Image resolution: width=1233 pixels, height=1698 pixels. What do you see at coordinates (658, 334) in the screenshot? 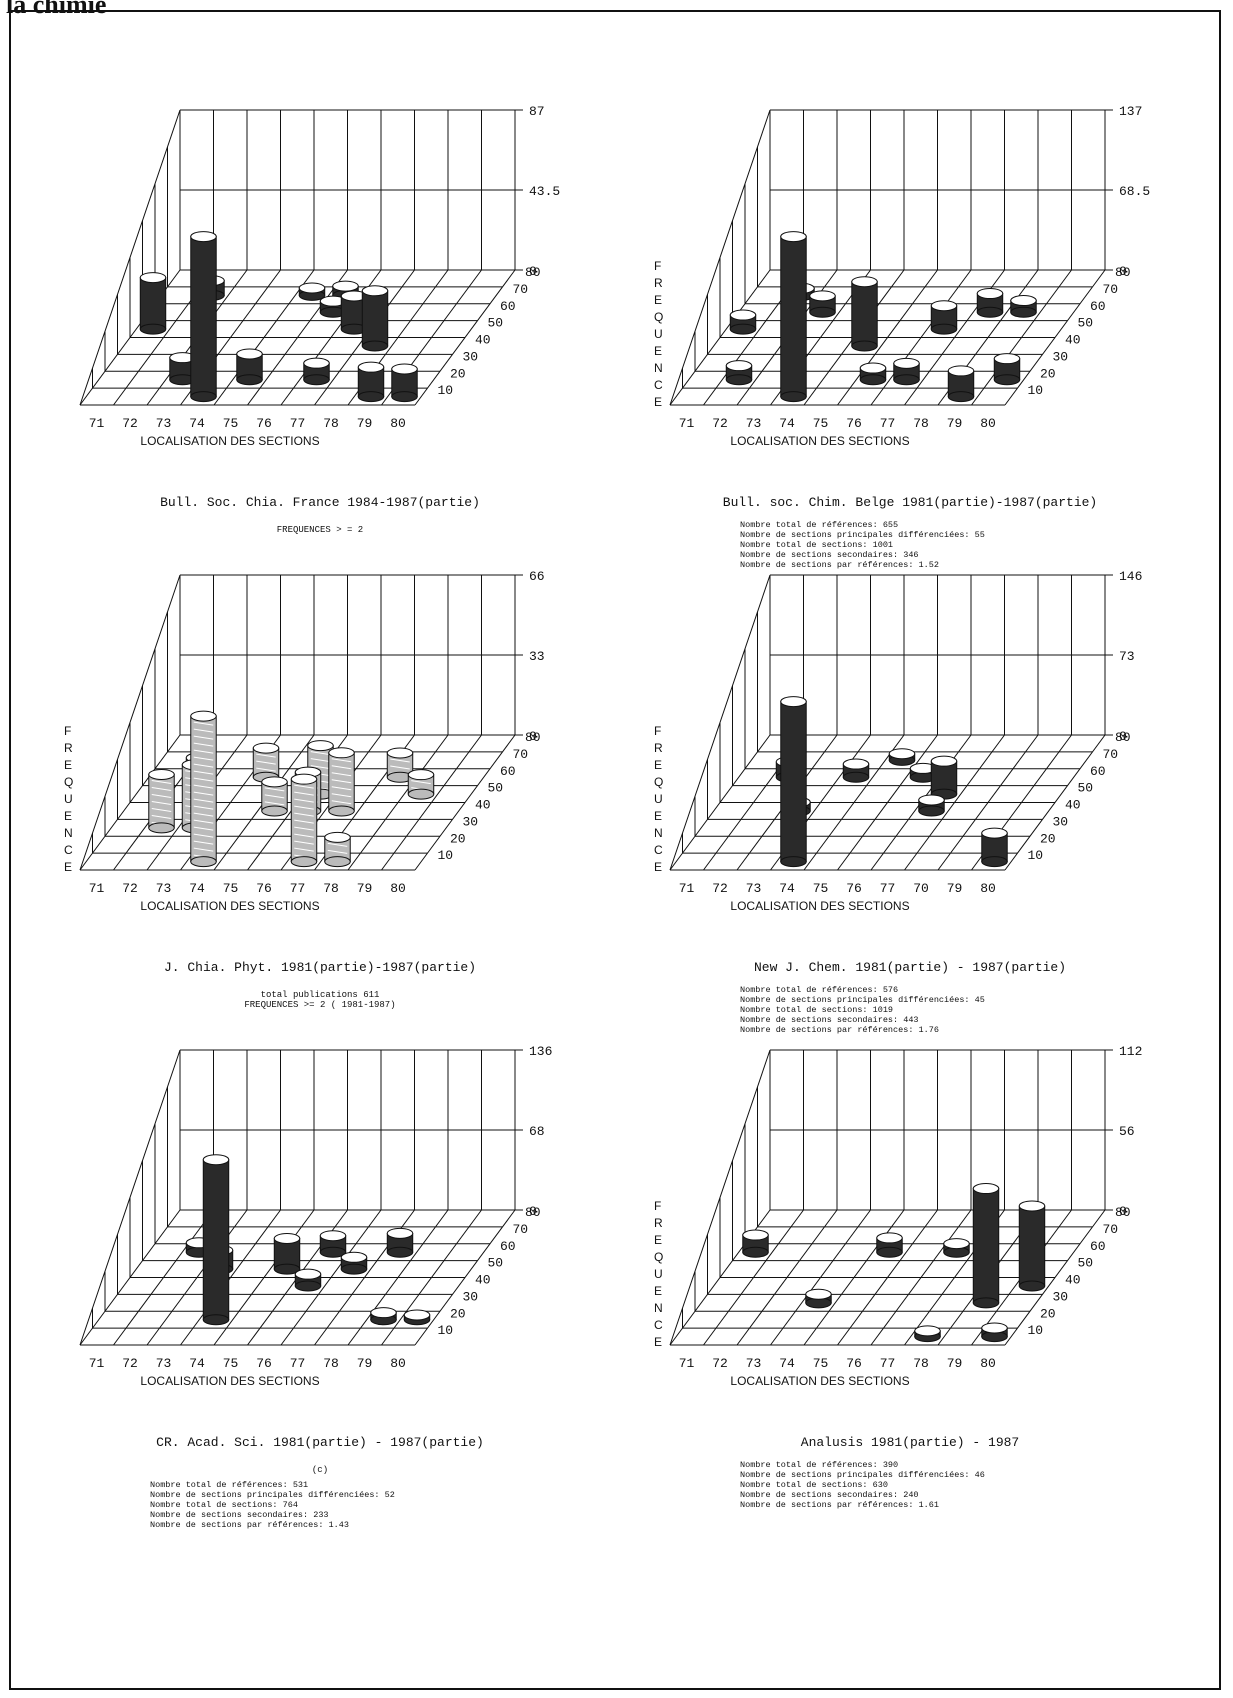
I see `y-axis-letter: U` at bounding box center [658, 334].